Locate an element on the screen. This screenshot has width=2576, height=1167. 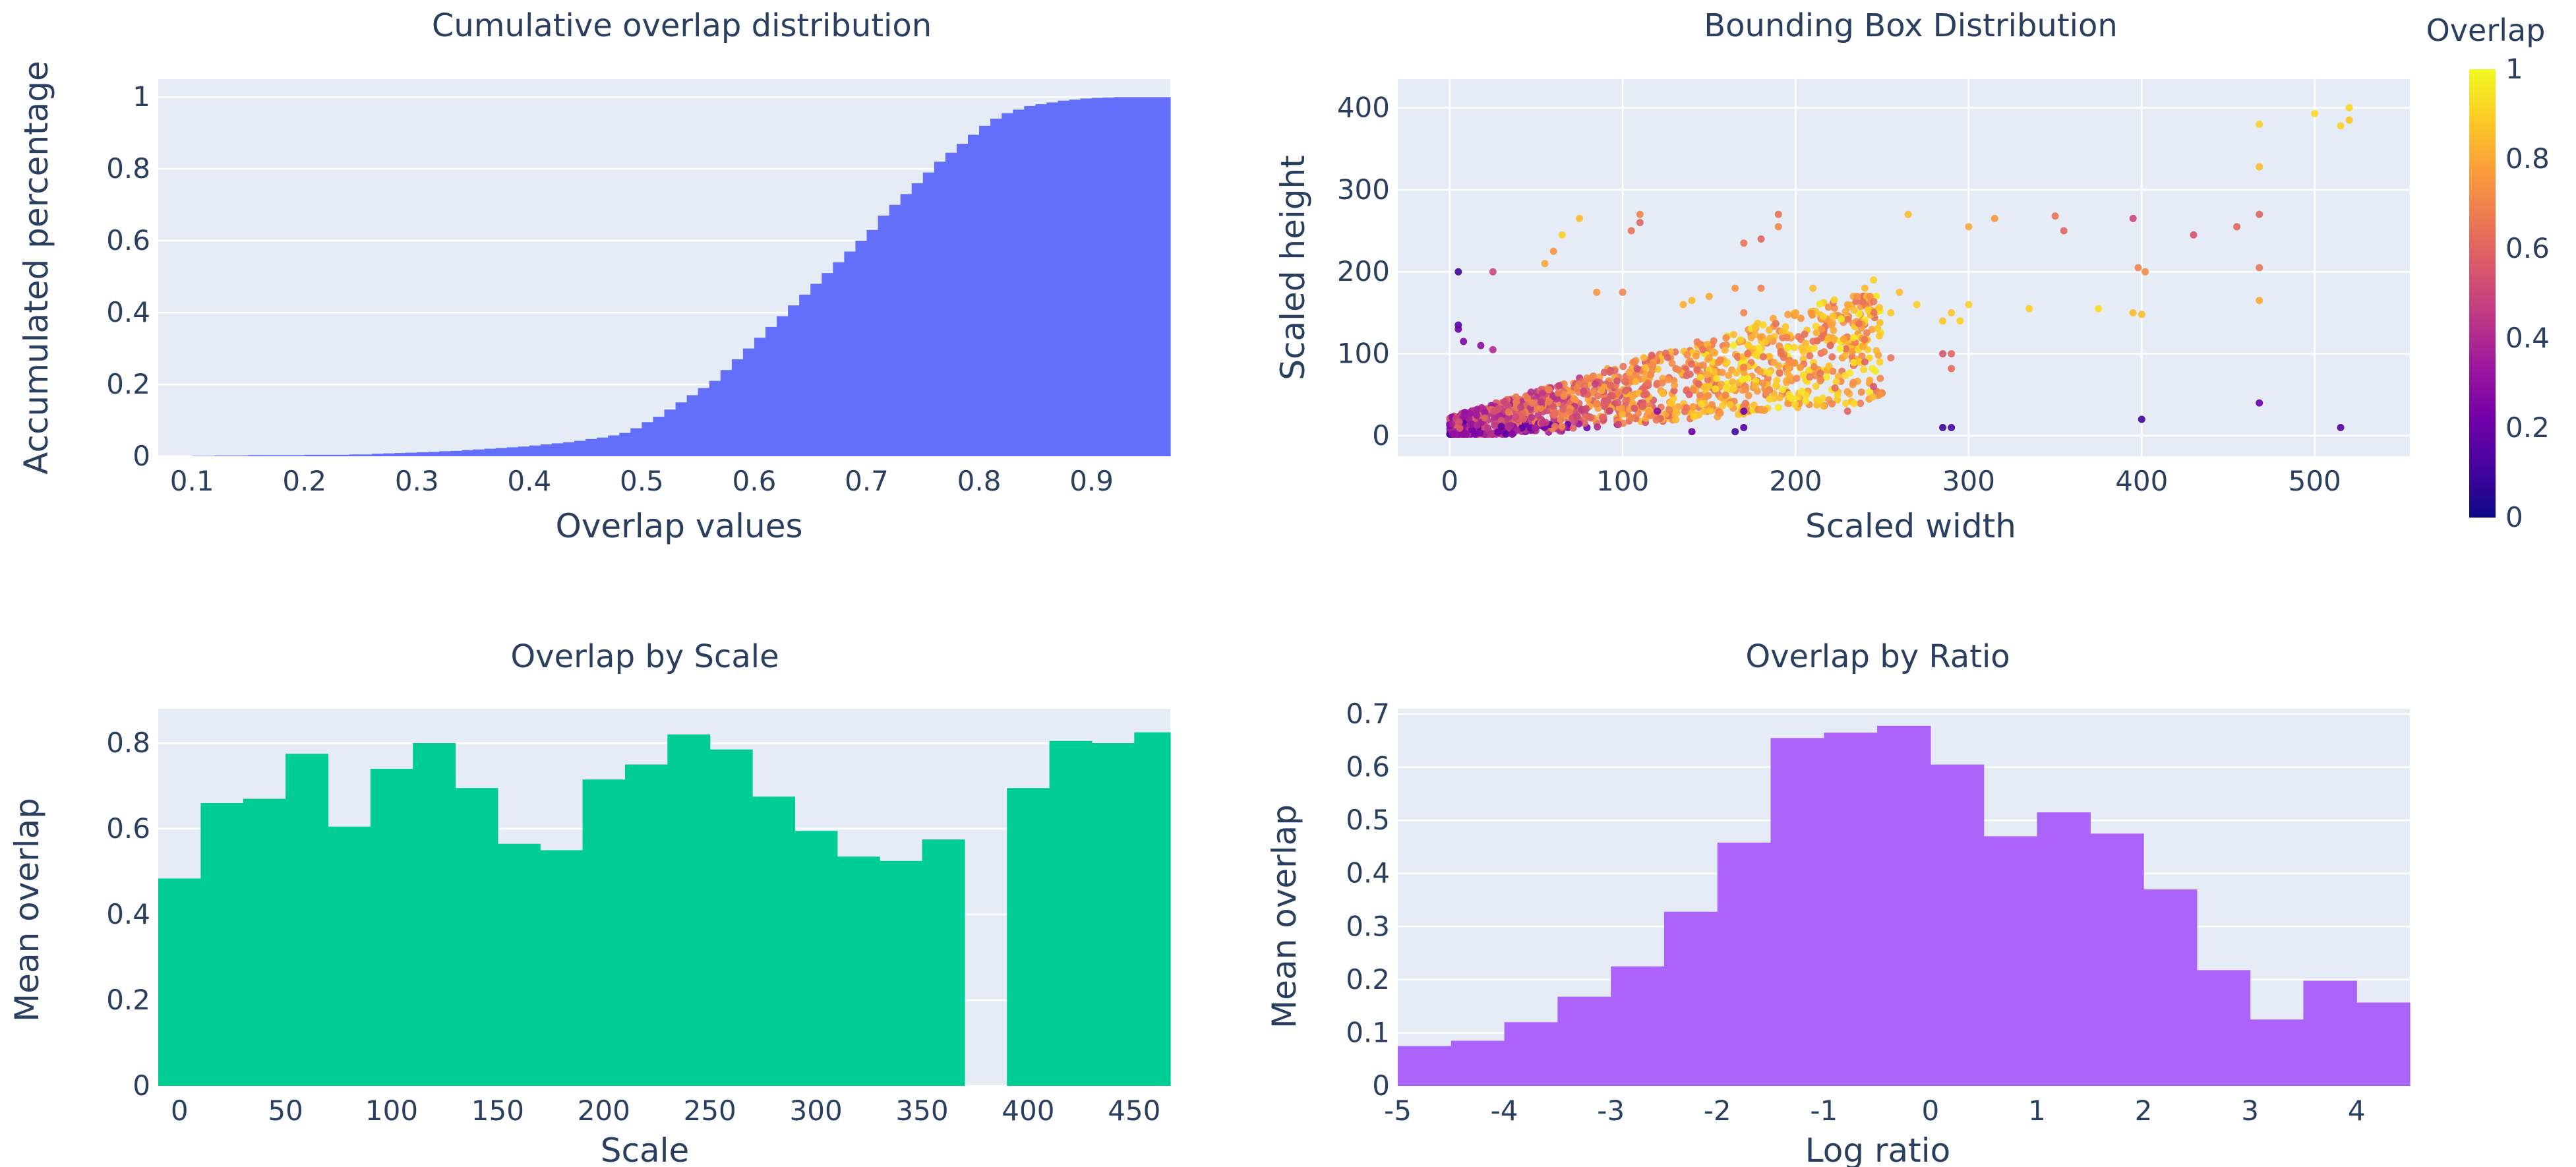
y-tick-label: 0.4 is located at coordinates (128, 312).